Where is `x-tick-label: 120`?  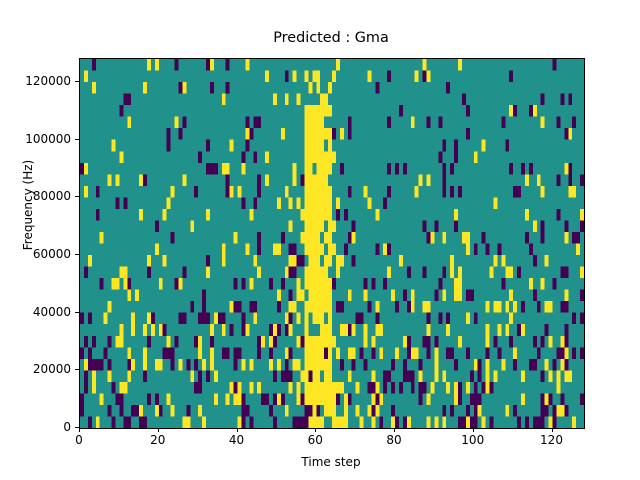 x-tick-label: 120 is located at coordinates (551, 440).